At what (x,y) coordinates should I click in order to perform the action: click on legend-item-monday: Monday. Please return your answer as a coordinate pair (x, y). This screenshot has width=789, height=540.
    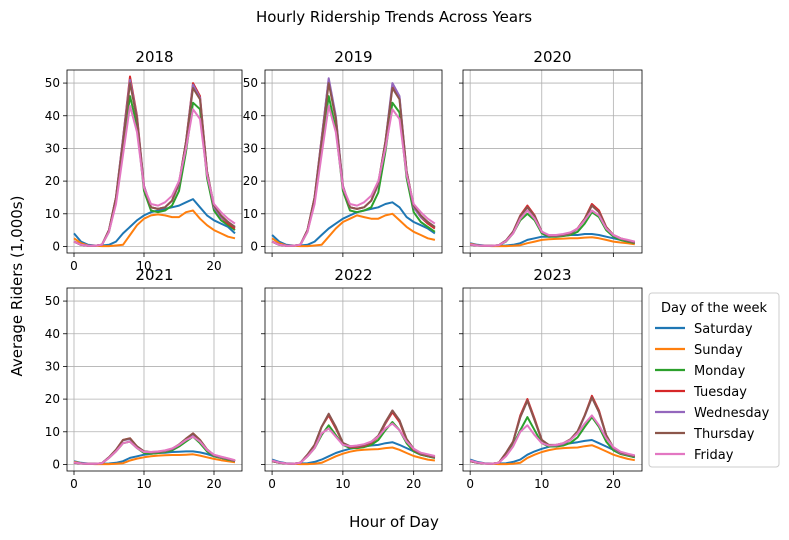
    Looking at the image, I should click on (700, 371).